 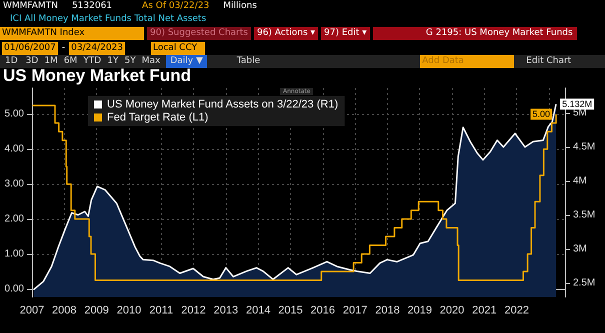 What do you see at coordinates (32, 61) in the screenshot?
I see `text: 3D` at bounding box center [32, 61].